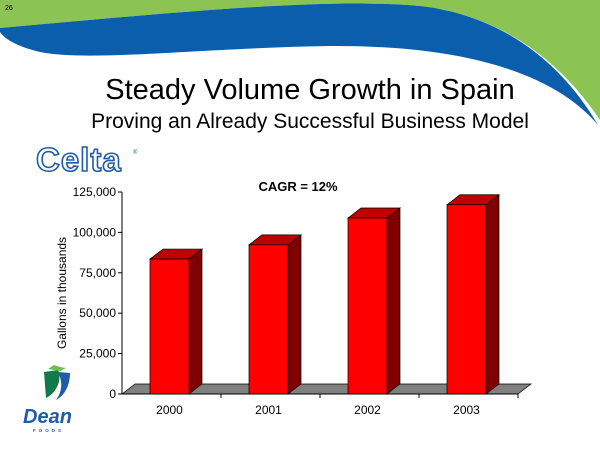 The height and width of the screenshot is (450, 600). I want to click on dean-foods-logo: Dean FOODS, so click(47, 399).